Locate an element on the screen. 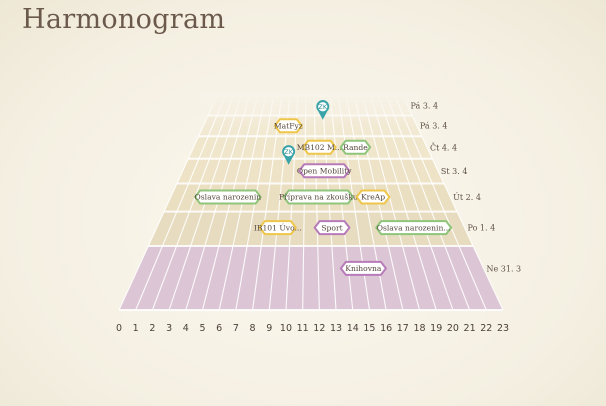  event-label: Příprava na zkoušku is located at coordinates (318, 197).